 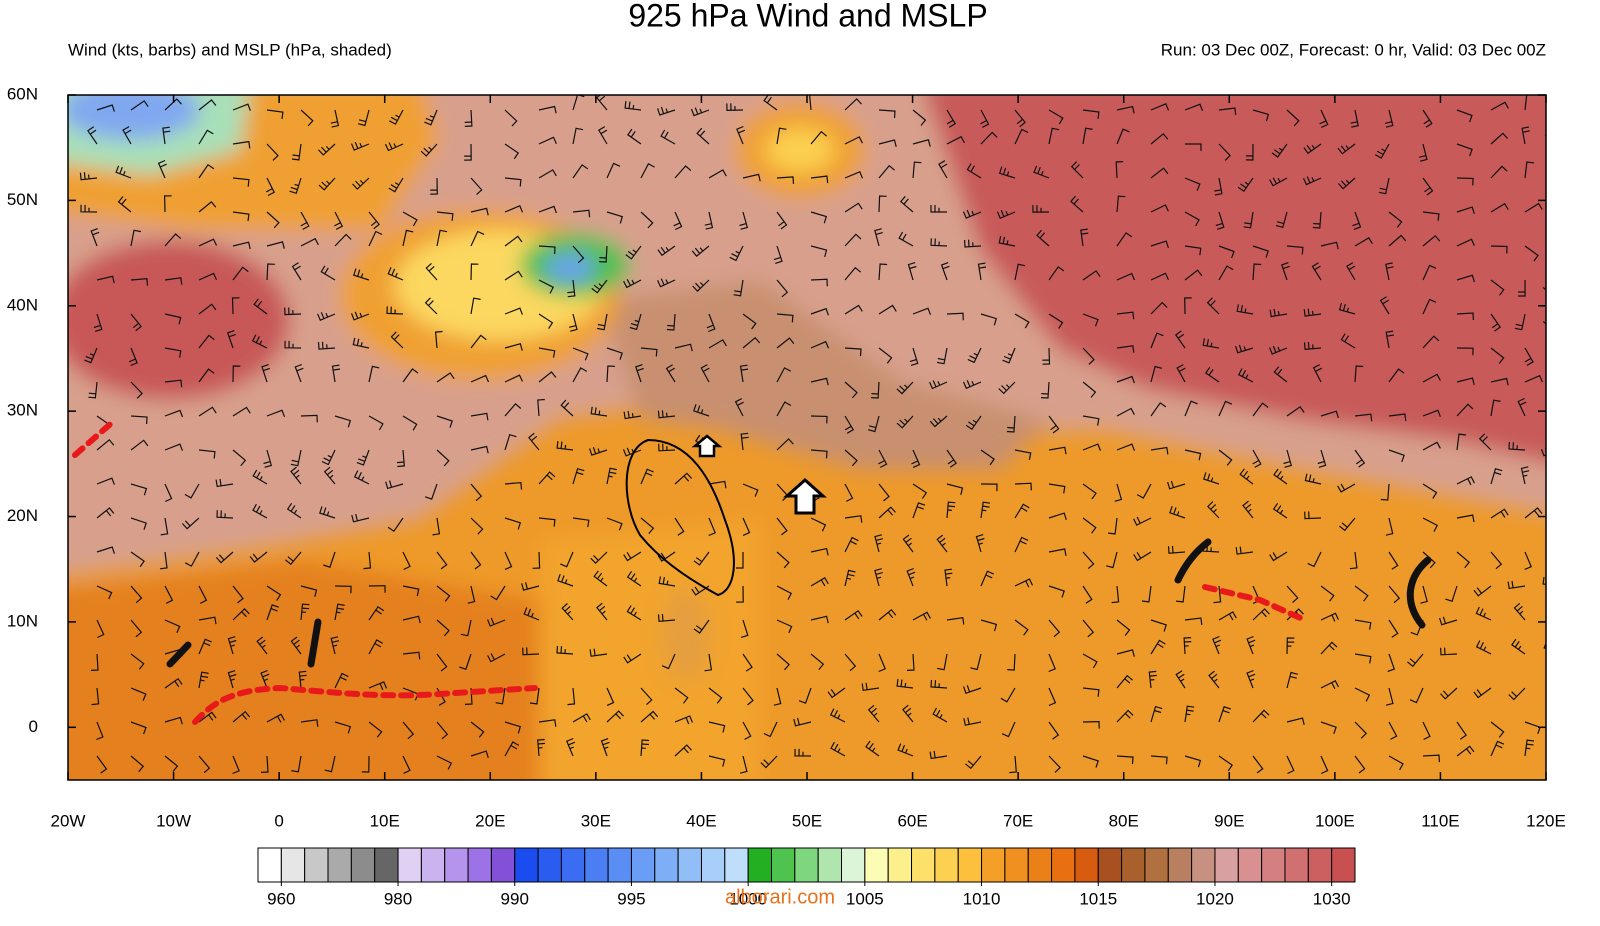 I want to click on x-tick-label: 10W, so click(x=173, y=820).